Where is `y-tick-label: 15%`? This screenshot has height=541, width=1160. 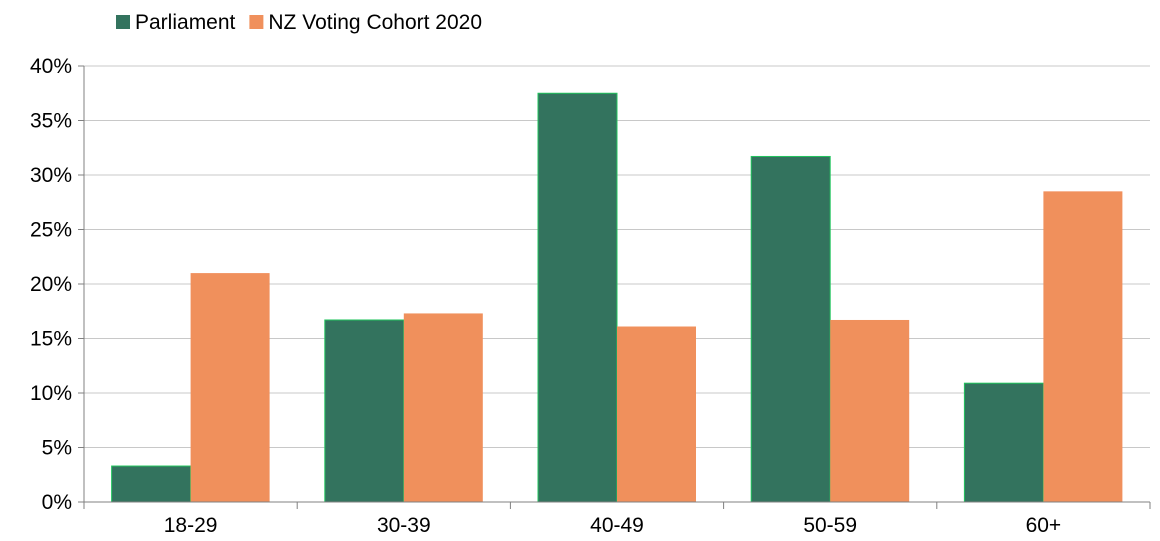 y-tick-label: 15% is located at coordinates (51, 339).